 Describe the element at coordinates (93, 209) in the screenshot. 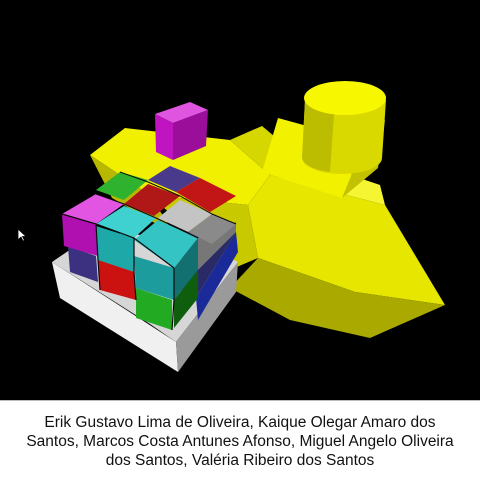

I see `cube-magenta-top` at that location.